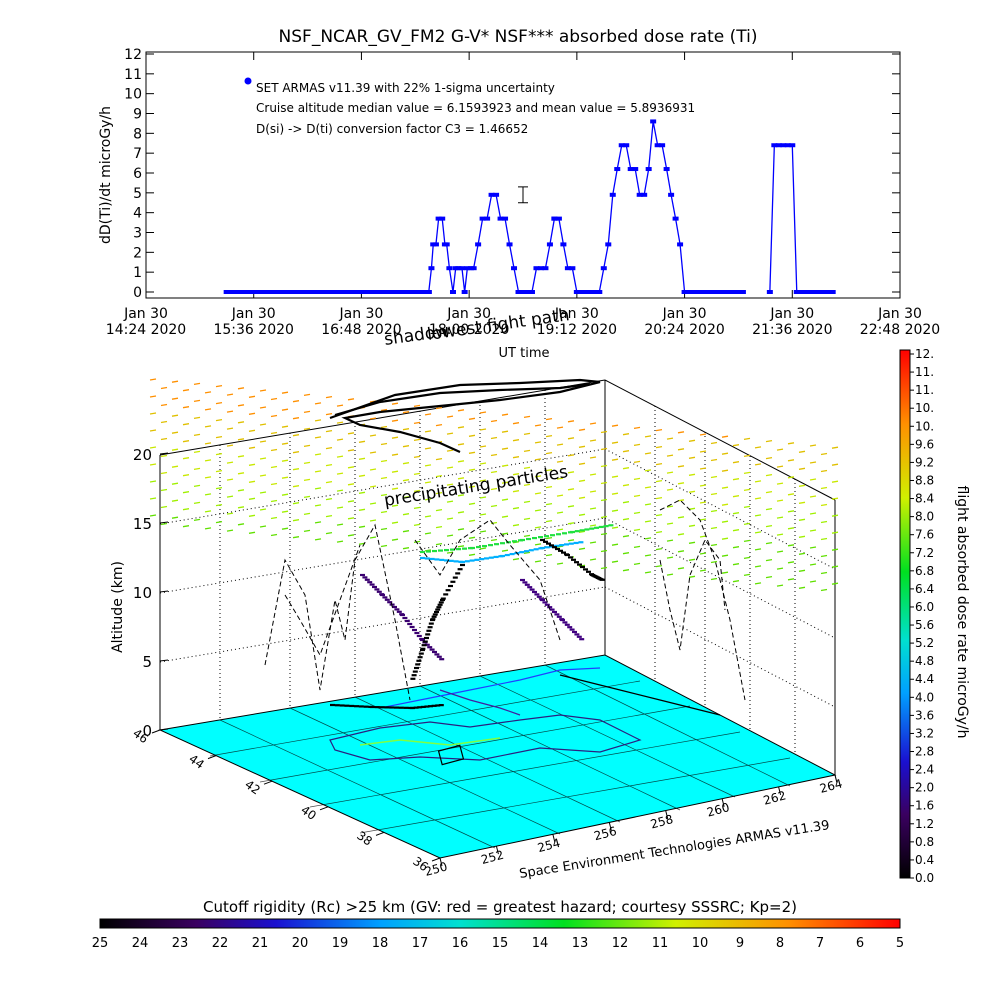 This screenshot has height=1000, width=1000. Describe the element at coordinates (133, 95) in the screenshot. I see `y-tick-label: 10` at that location.